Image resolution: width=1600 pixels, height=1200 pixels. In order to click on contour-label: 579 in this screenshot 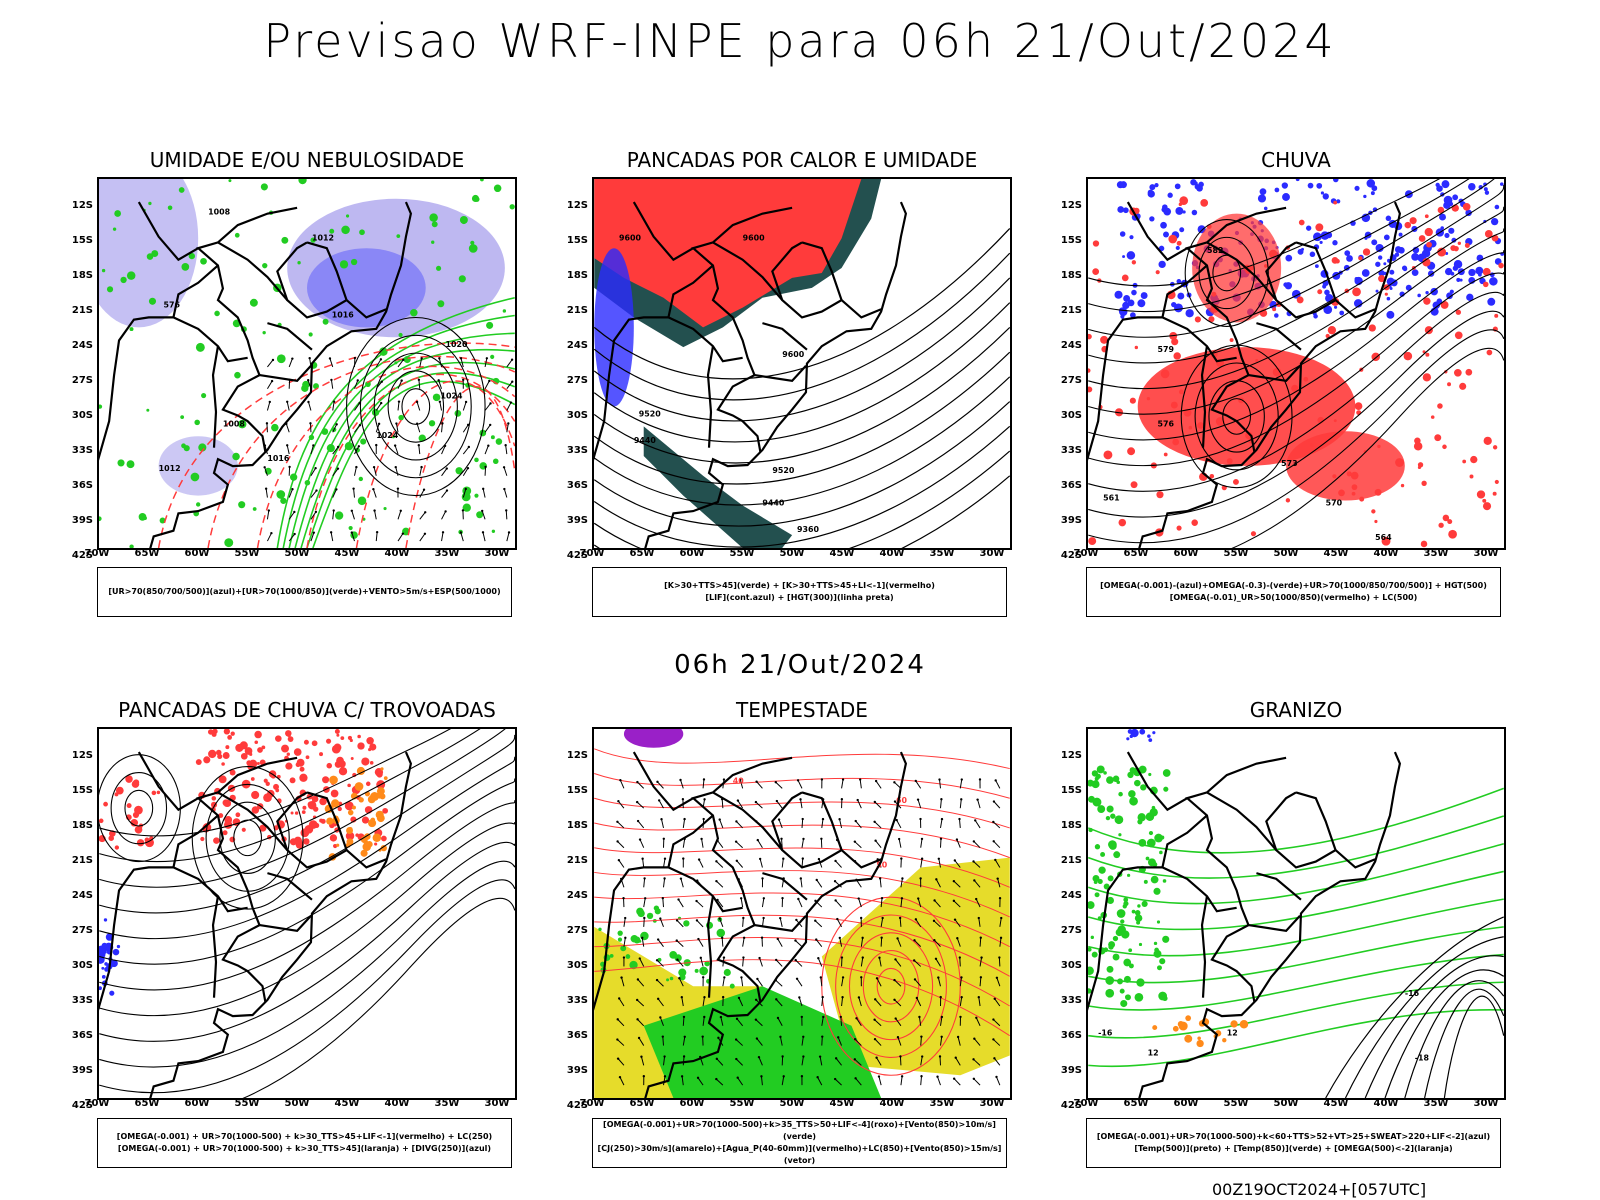, I will do `click(1166, 349)`.